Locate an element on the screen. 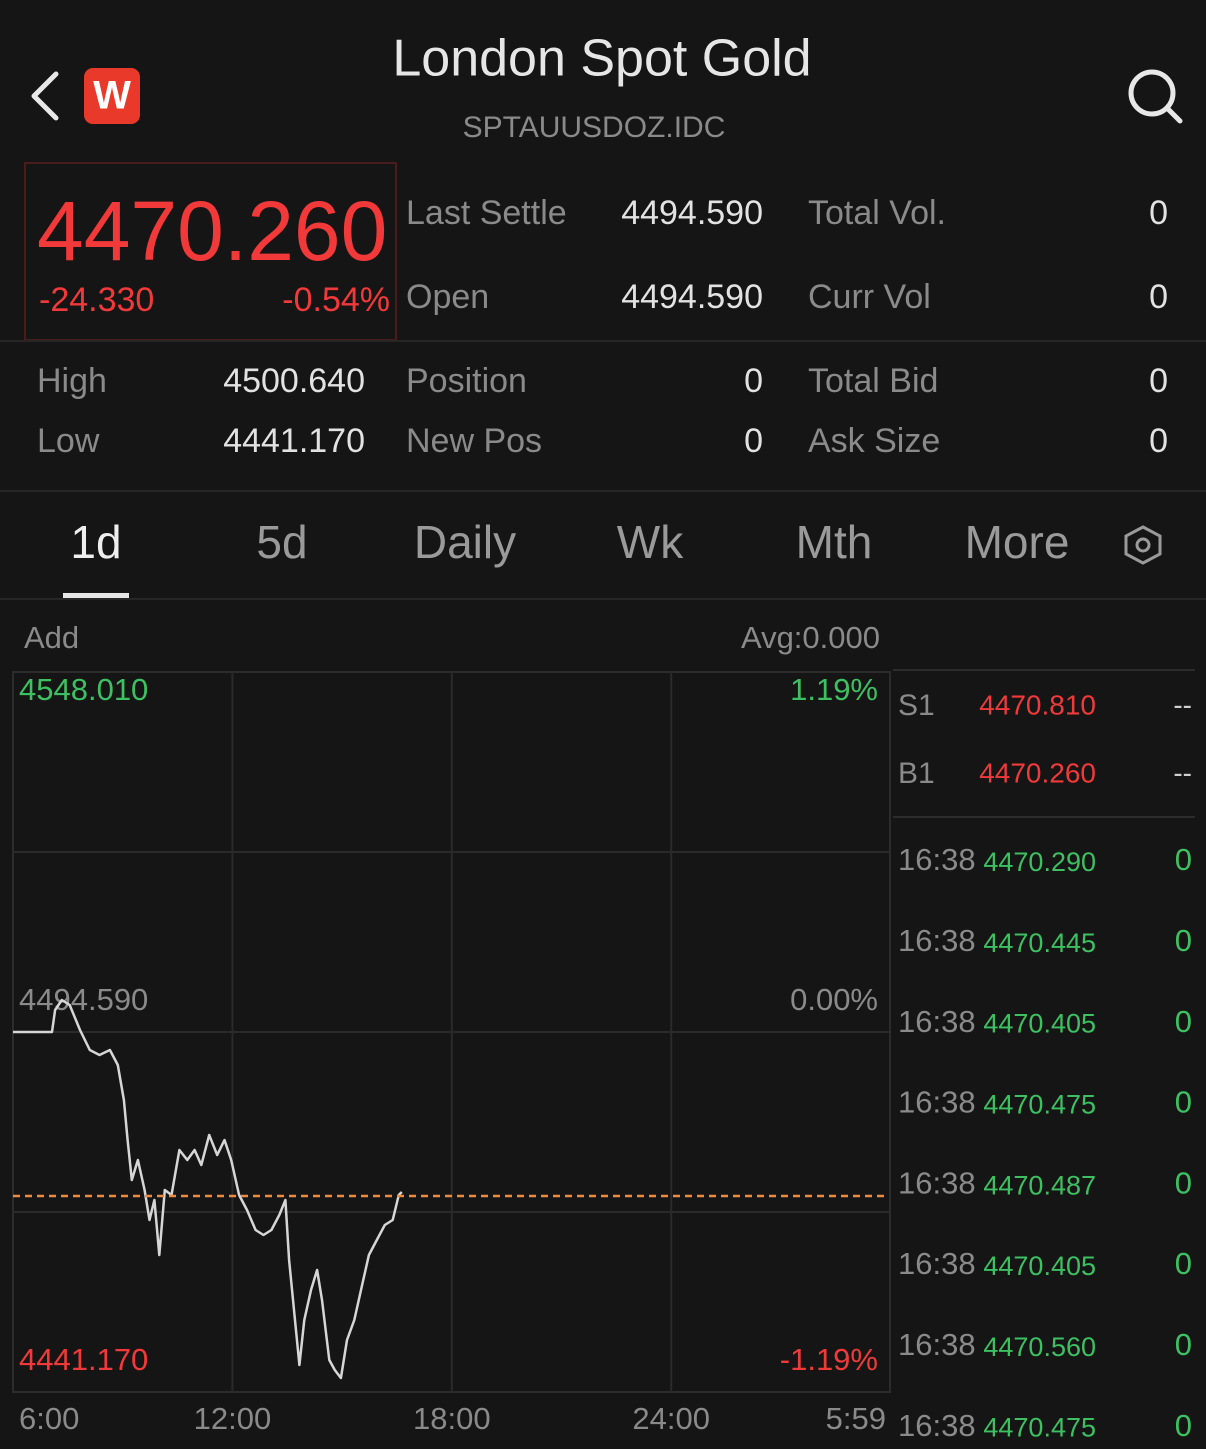 Image resolution: width=1206 pixels, height=1449 pixels. period-tab: 1d is located at coordinates (95, 542).